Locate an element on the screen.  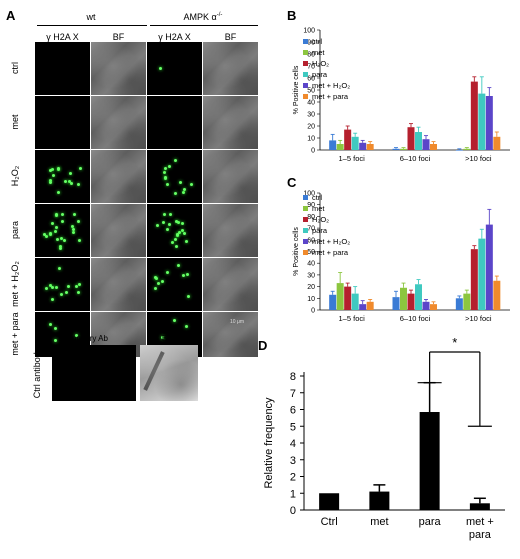
group-wt-line is located at coordinates (92, 25).